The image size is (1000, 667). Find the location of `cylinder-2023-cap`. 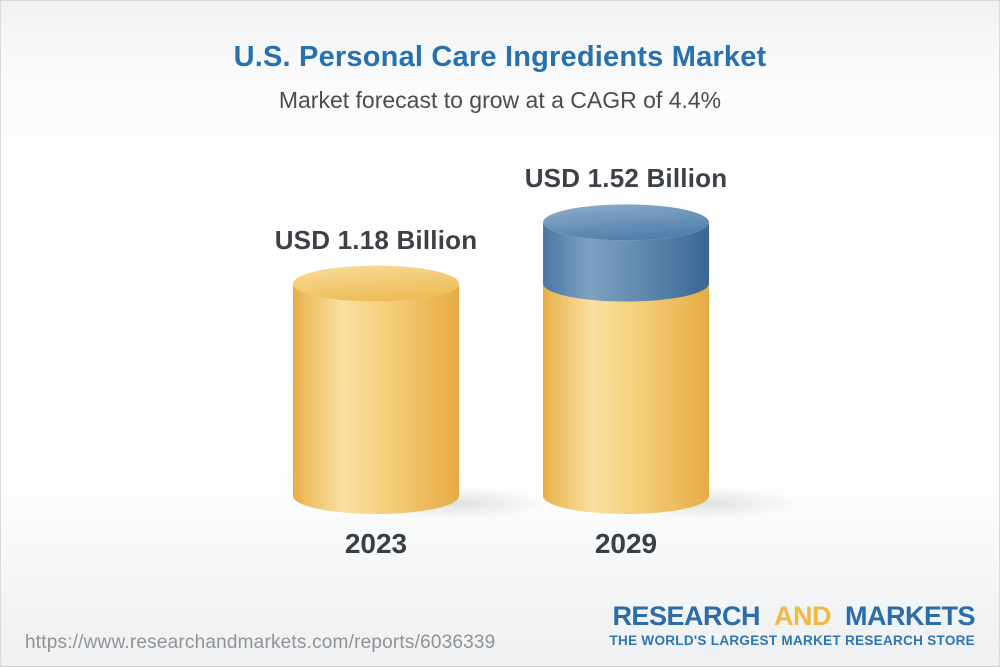

cylinder-2023-cap is located at coordinates (376, 283).